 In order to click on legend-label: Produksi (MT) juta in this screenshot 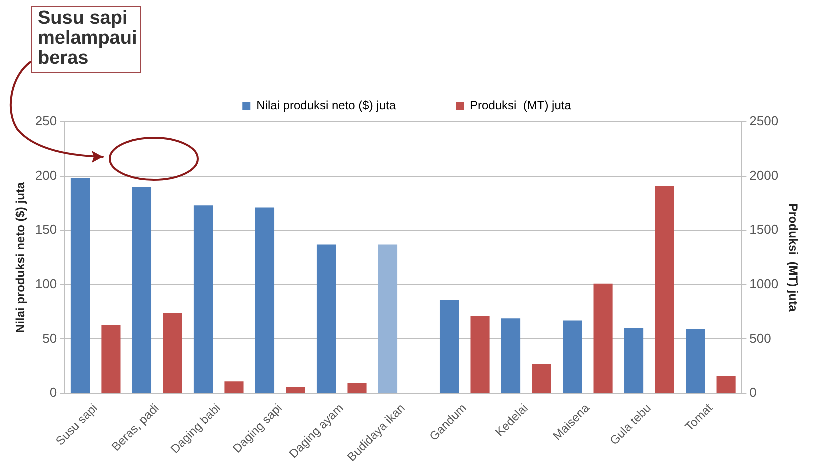, I will do `click(521, 105)`.